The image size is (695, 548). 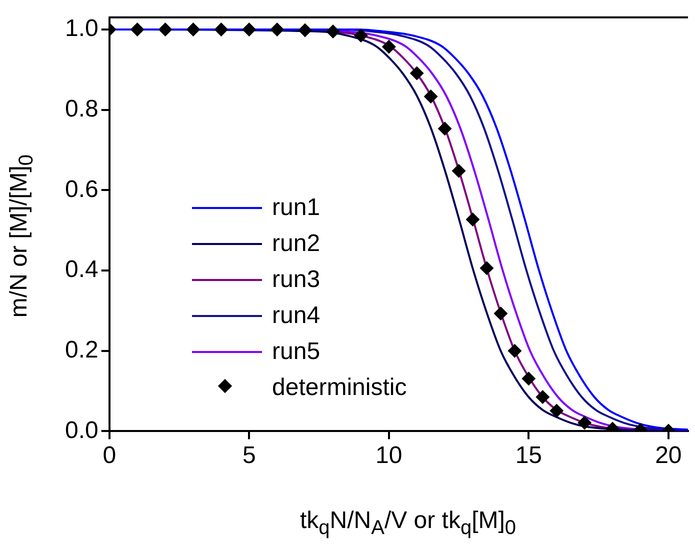 What do you see at coordinates (296, 208) in the screenshot?
I see `legend-label: run1` at bounding box center [296, 208].